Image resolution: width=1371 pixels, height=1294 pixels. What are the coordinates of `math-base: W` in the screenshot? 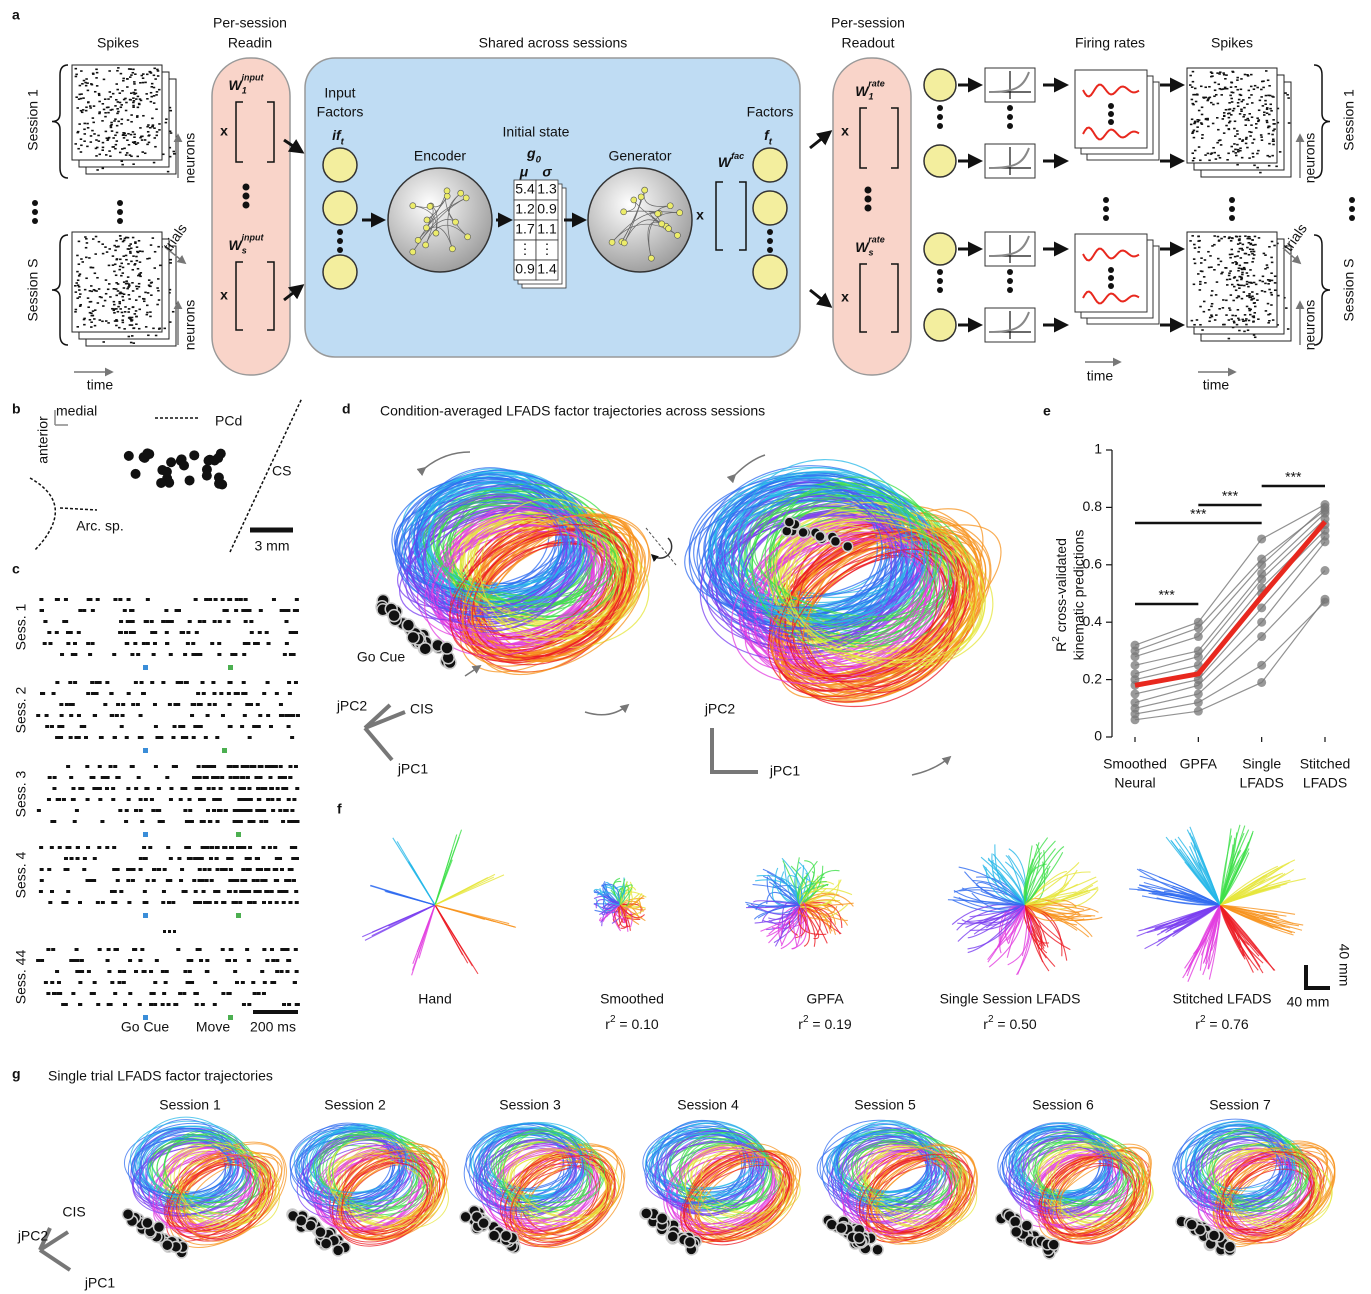 It's located at (725, 162).